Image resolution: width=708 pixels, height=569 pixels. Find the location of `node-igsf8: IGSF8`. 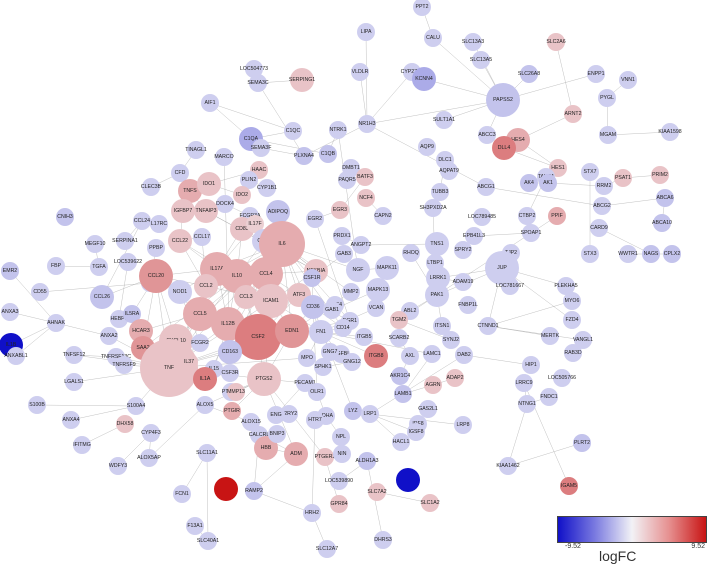

node-igsf8: IGSF8 is located at coordinates (416, 432).